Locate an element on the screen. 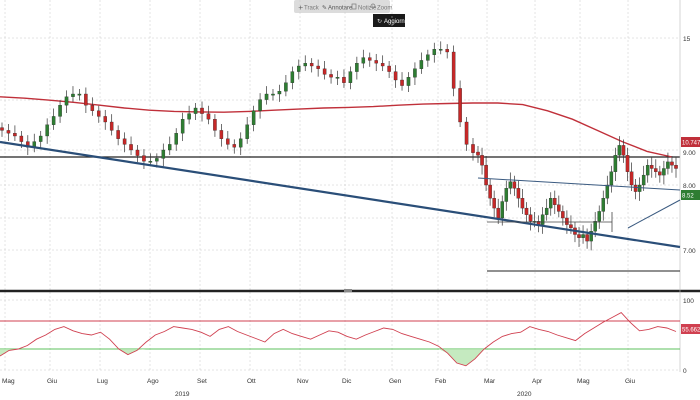  news-label: Notizie is located at coordinates (367, 9).